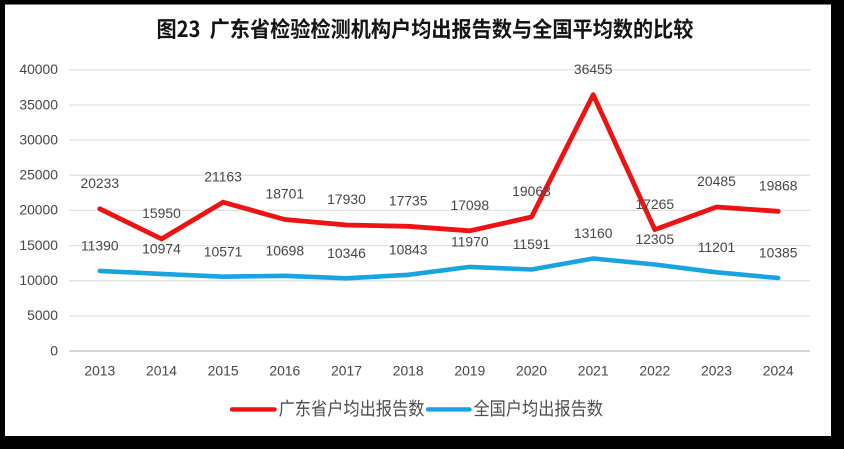 The image size is (844, 449). What do you see at coordinates (346, 253) in the screenshot?
I see `svg-text: 10346` at bounding box center [346, 253].